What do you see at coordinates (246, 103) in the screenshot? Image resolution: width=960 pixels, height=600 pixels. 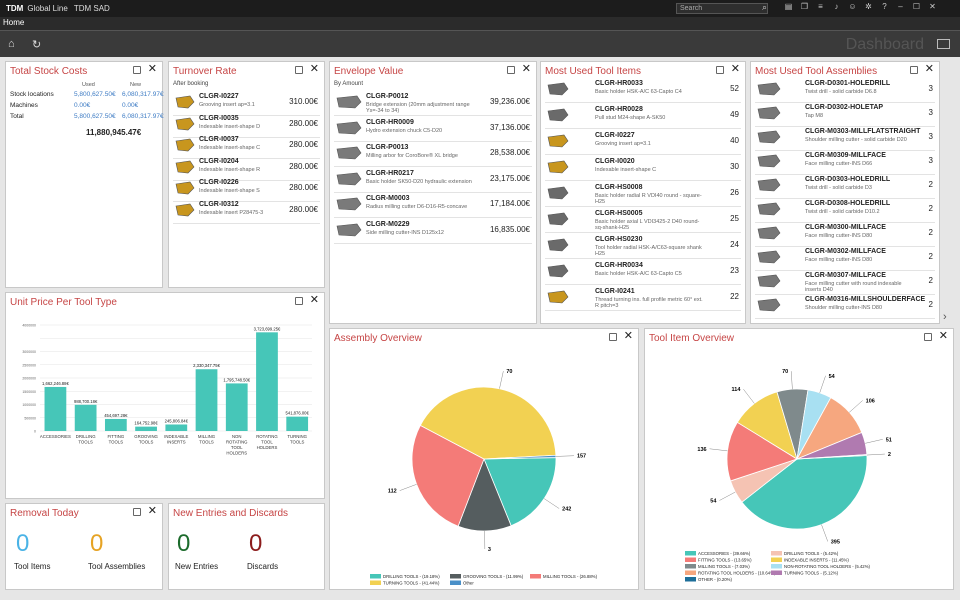 I see `list-item: CLGR-I0227 Grooving insert ap=3.1 310.00€` at bounding box center [246, 103].